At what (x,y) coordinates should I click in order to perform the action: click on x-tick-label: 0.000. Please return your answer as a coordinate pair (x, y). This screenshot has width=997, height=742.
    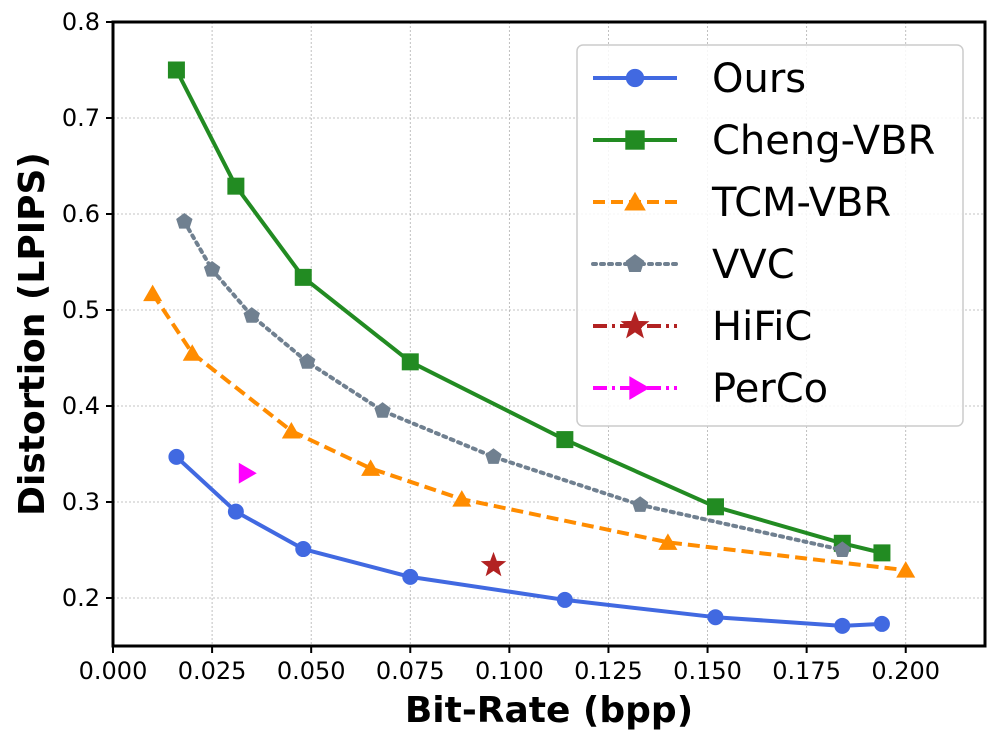
    Looking at the image, I should click on (113, 671).